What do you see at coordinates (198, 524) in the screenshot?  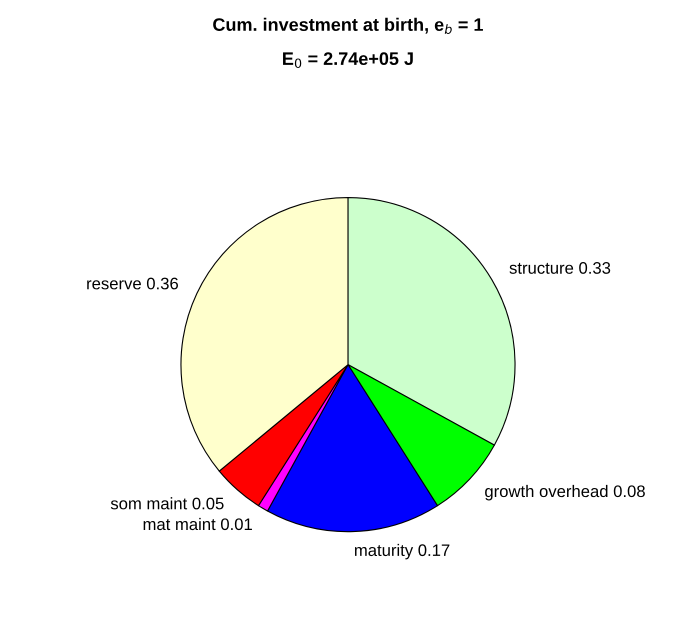 I see `slice-label: mat maint 0.01` at bounding box center [198, 524].